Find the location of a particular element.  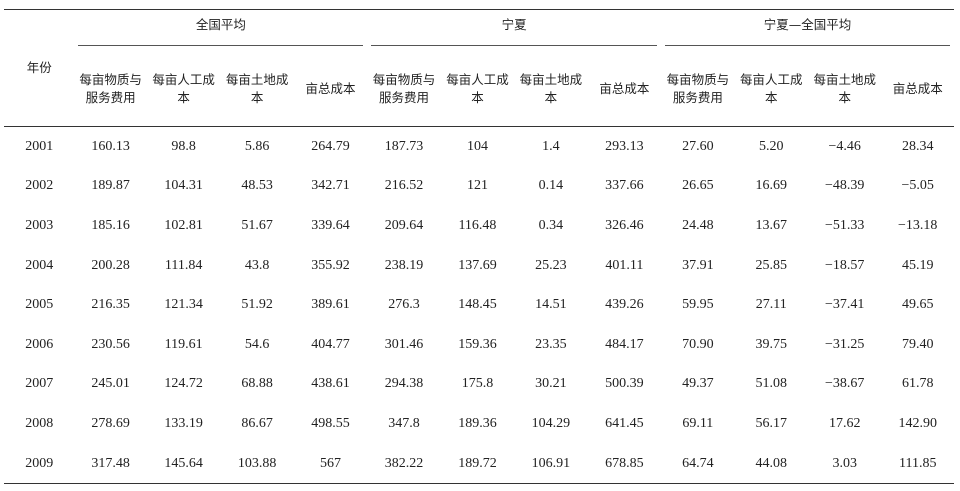

value-cell: 64.74 is located at coordinates (698, 463).